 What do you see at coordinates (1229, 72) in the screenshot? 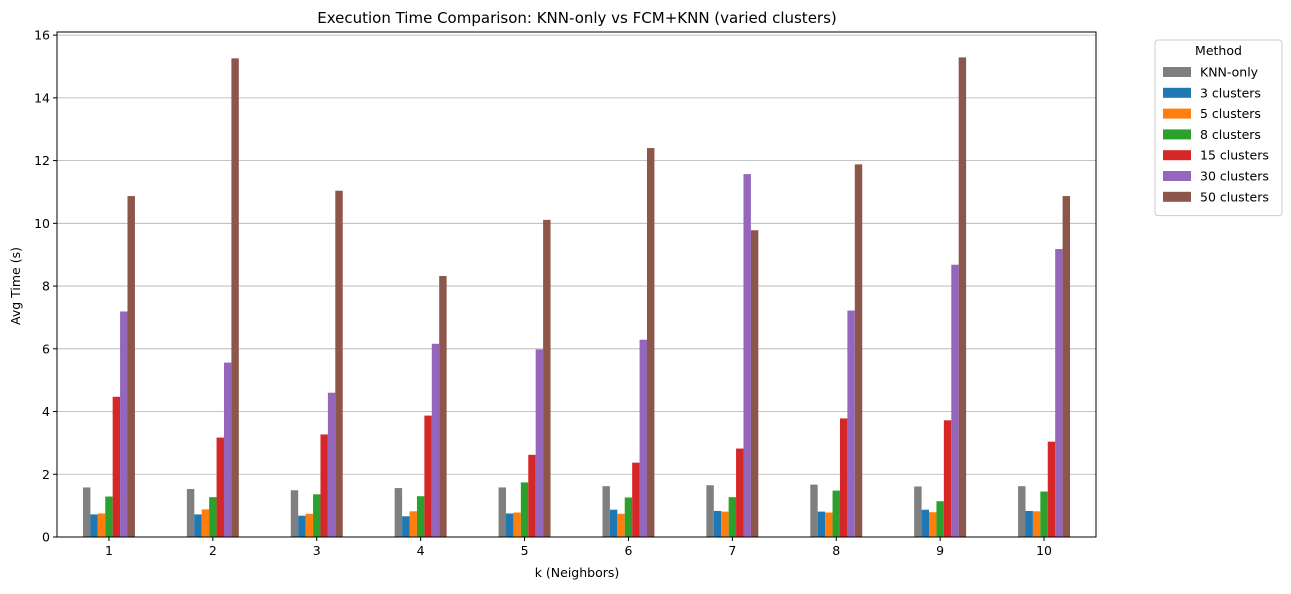
I see `legend-entry-label: KNN-only` at bounding box center [1229, 72].